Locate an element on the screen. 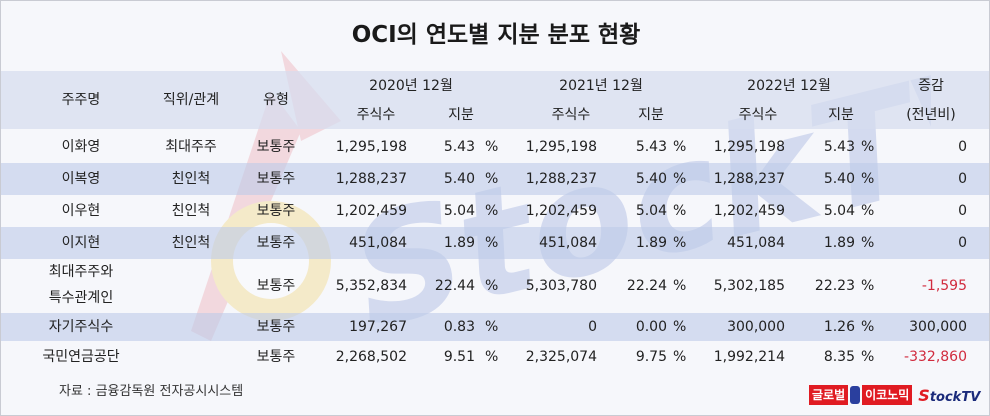  cell-change: -1,595 is located at coordinates (944, 286).